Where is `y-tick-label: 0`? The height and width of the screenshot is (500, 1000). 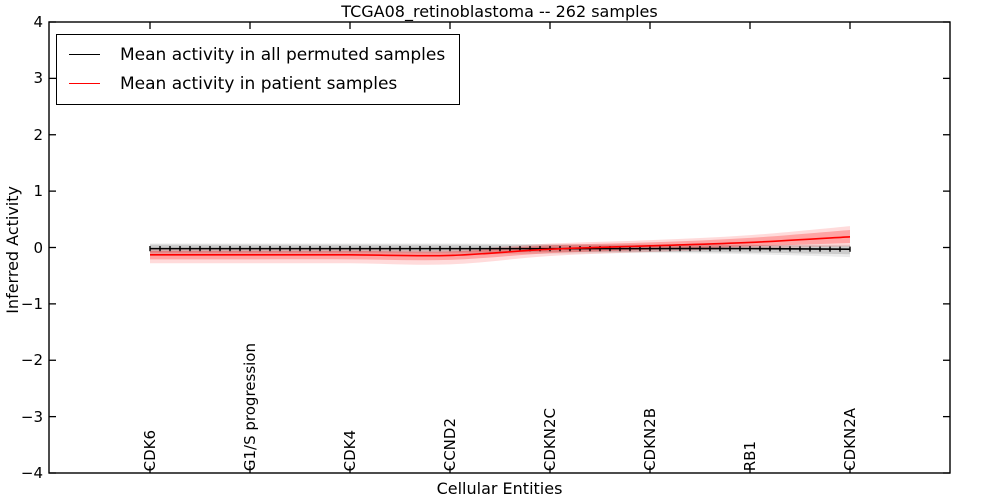
y-tick-label: 0 is located at coordinates (38, 247).